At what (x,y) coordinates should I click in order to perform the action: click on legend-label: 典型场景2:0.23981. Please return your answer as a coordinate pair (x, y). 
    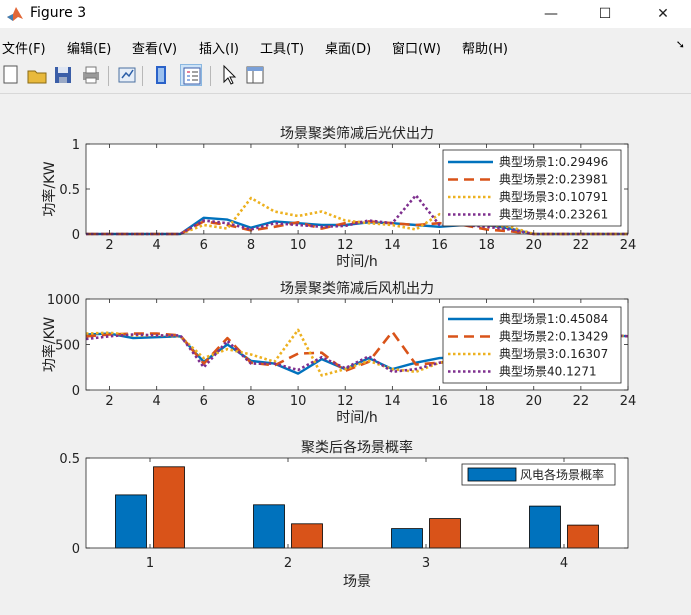
    Looking at the image, I should click on (553, 180).